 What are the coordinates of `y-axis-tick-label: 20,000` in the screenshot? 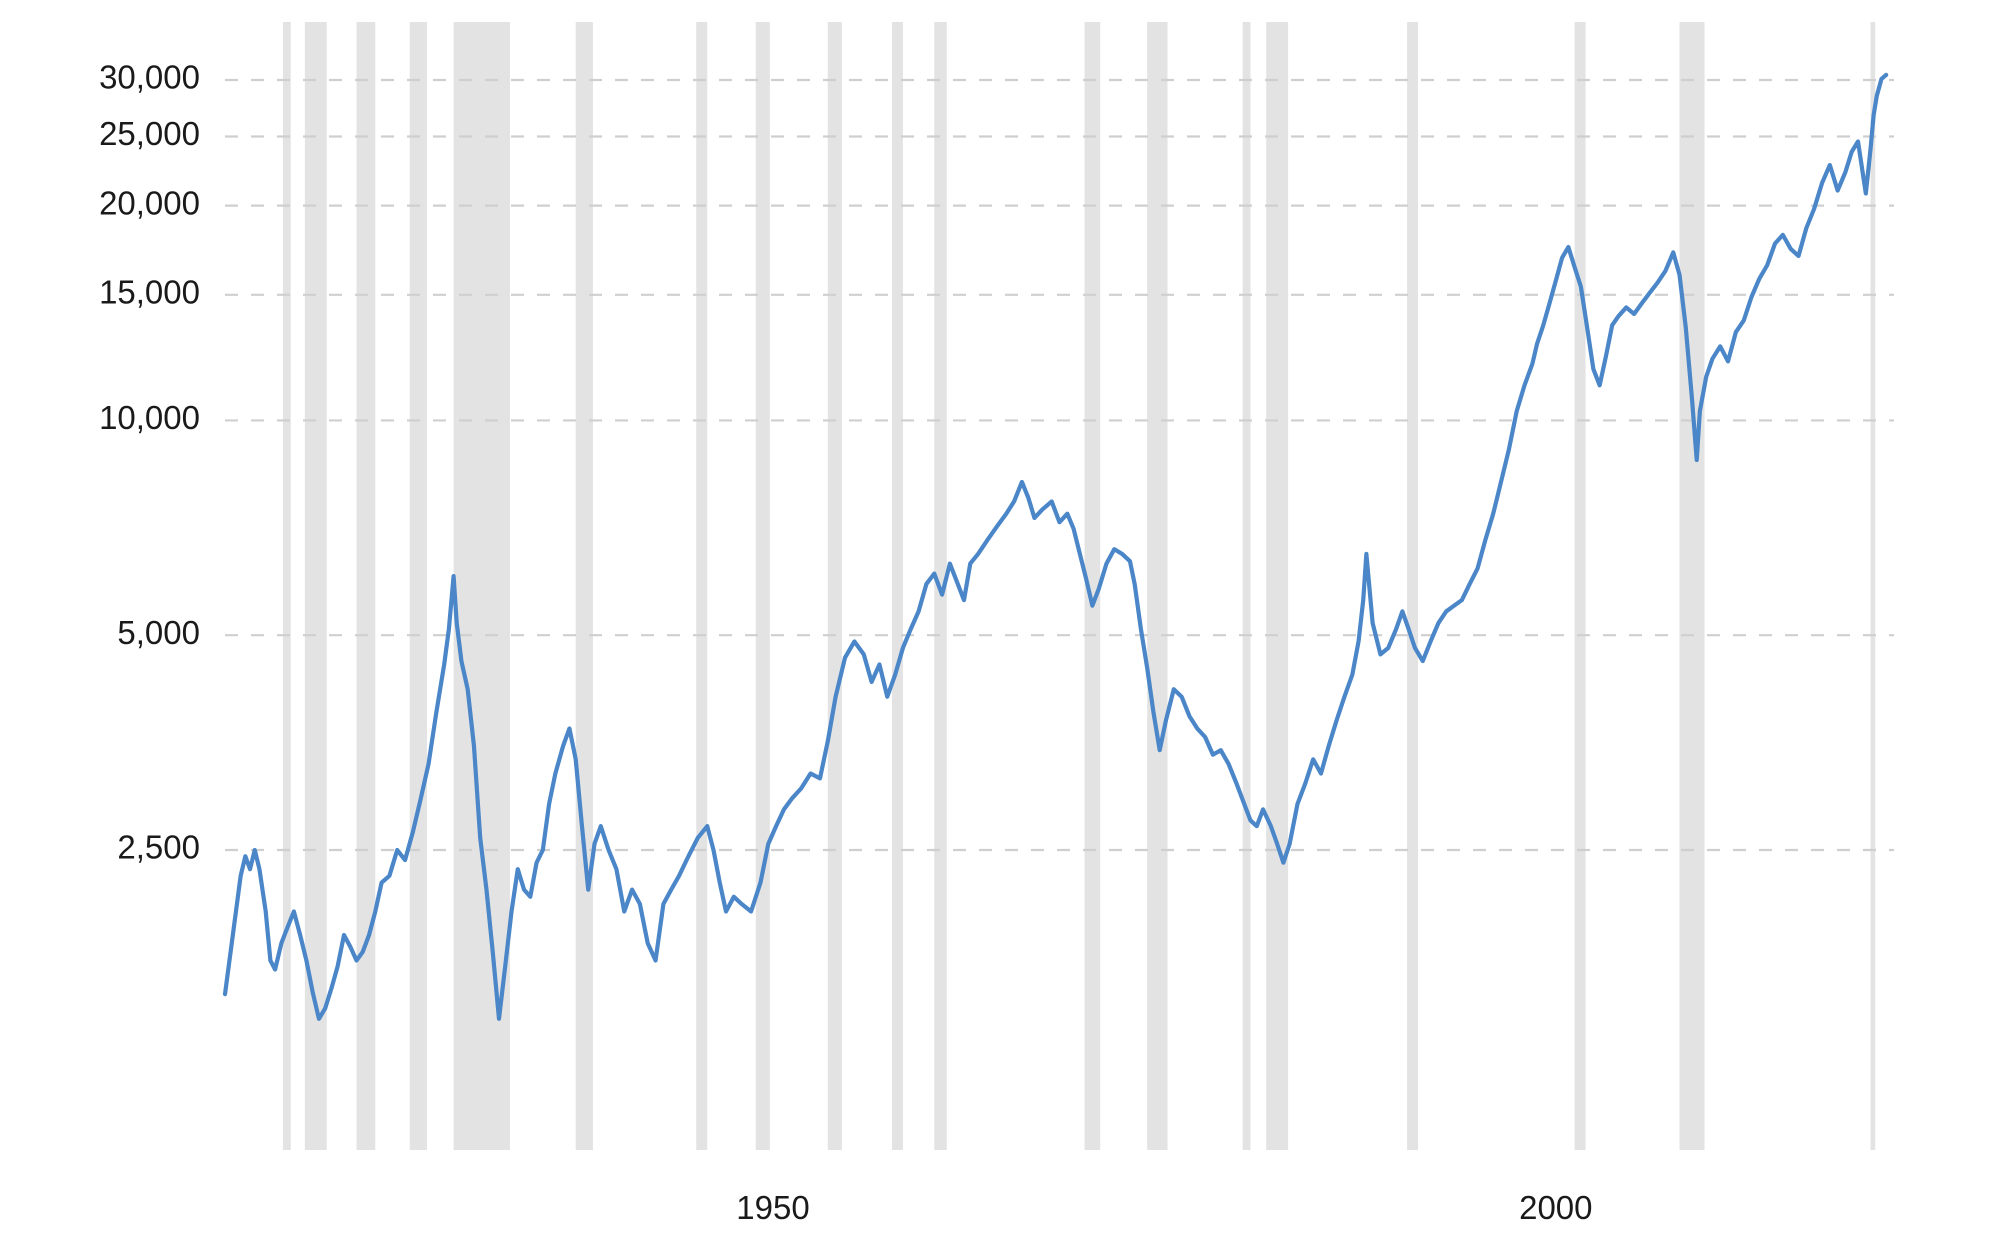 It's located at (149, 202).